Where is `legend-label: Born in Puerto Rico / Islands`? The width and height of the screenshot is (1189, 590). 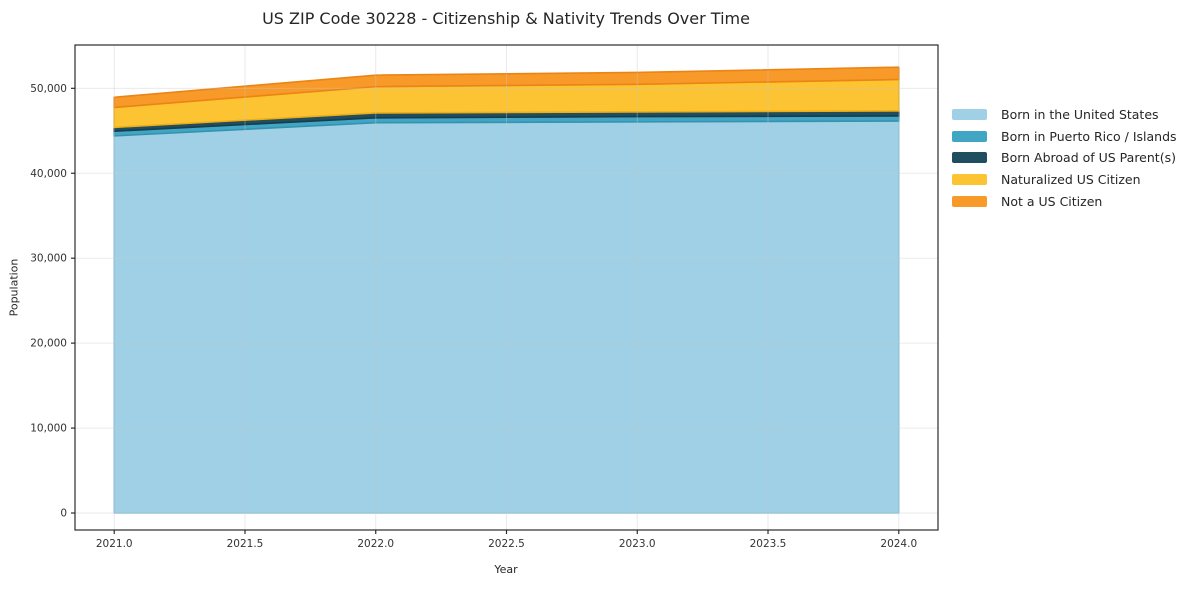 legend-label: Born in Puerto Rico / Islands is located at coordinates (1089, 136).